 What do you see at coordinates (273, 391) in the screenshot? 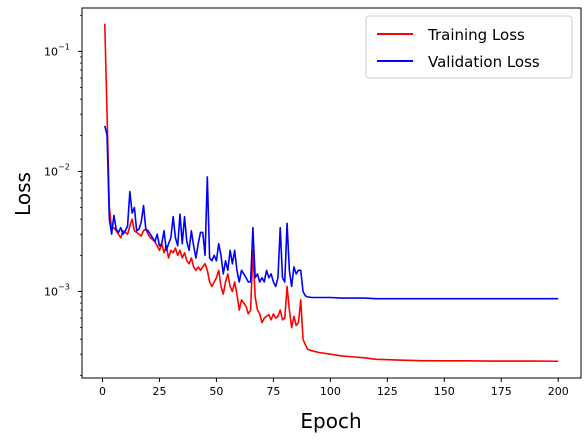
I see `x-tick-label: 75` at bounding box center [273, 391].